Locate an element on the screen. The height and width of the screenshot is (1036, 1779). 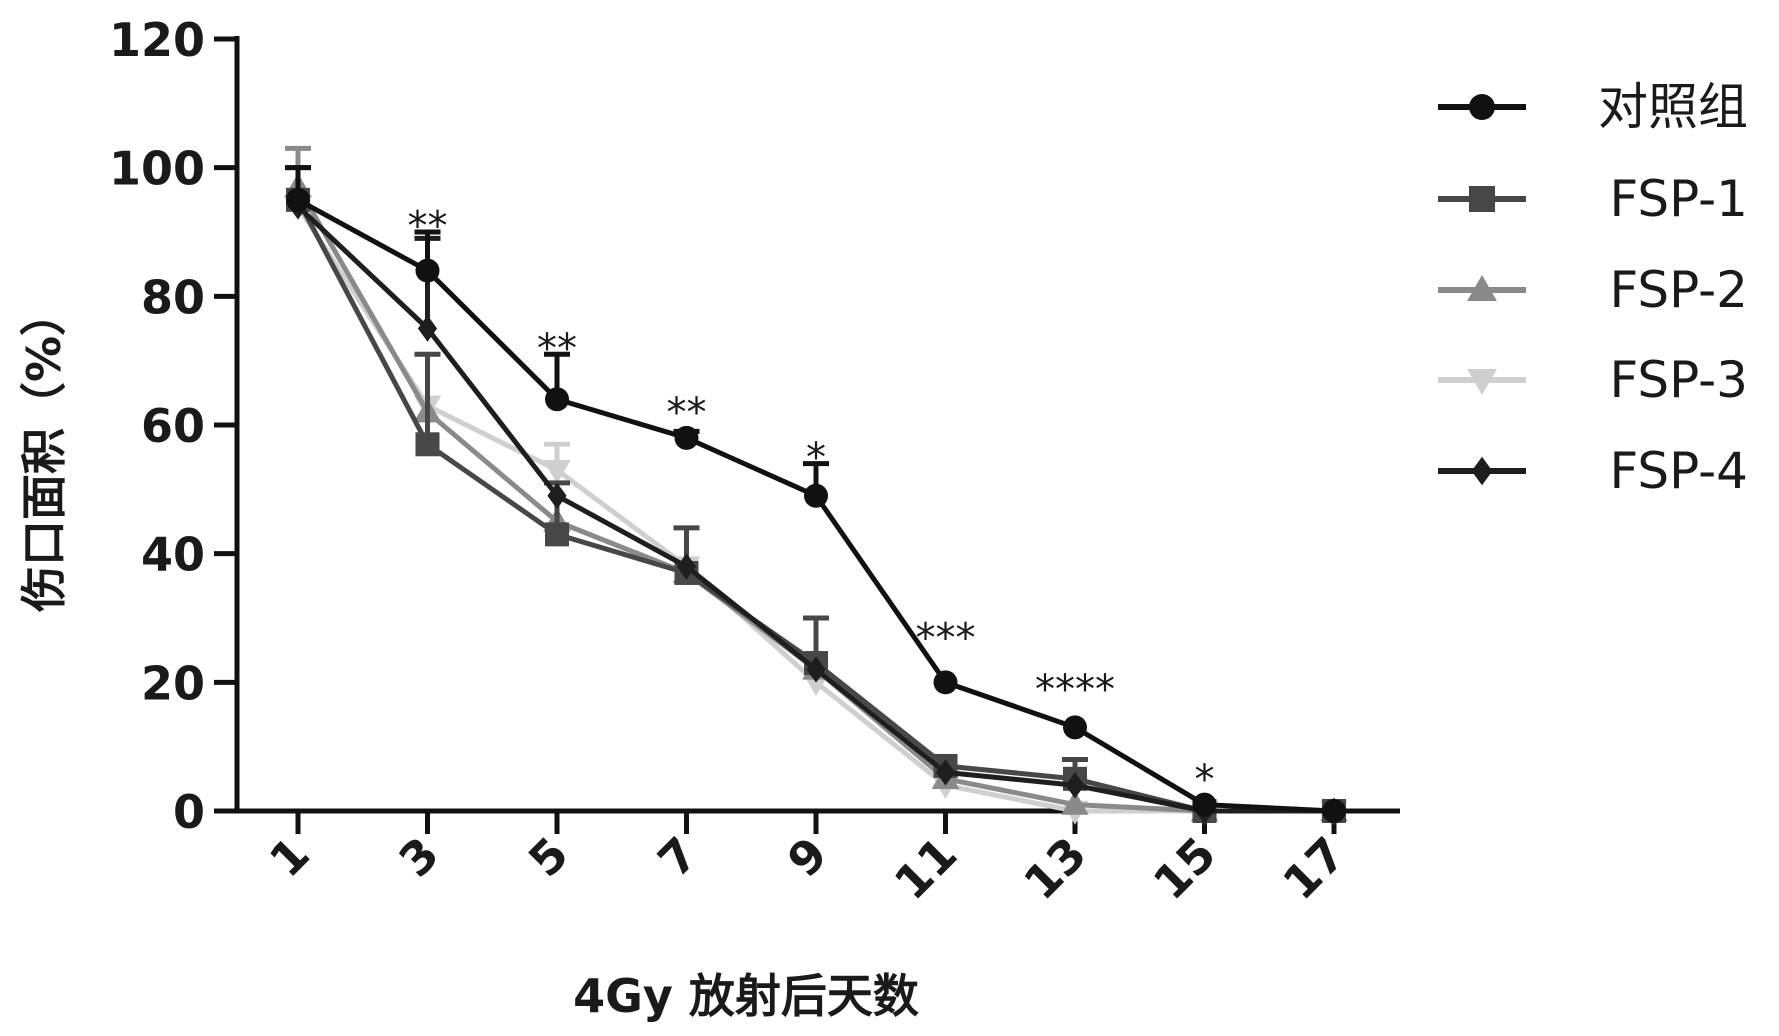
y-tick-label: 100 is located at coordinates (157, 169).